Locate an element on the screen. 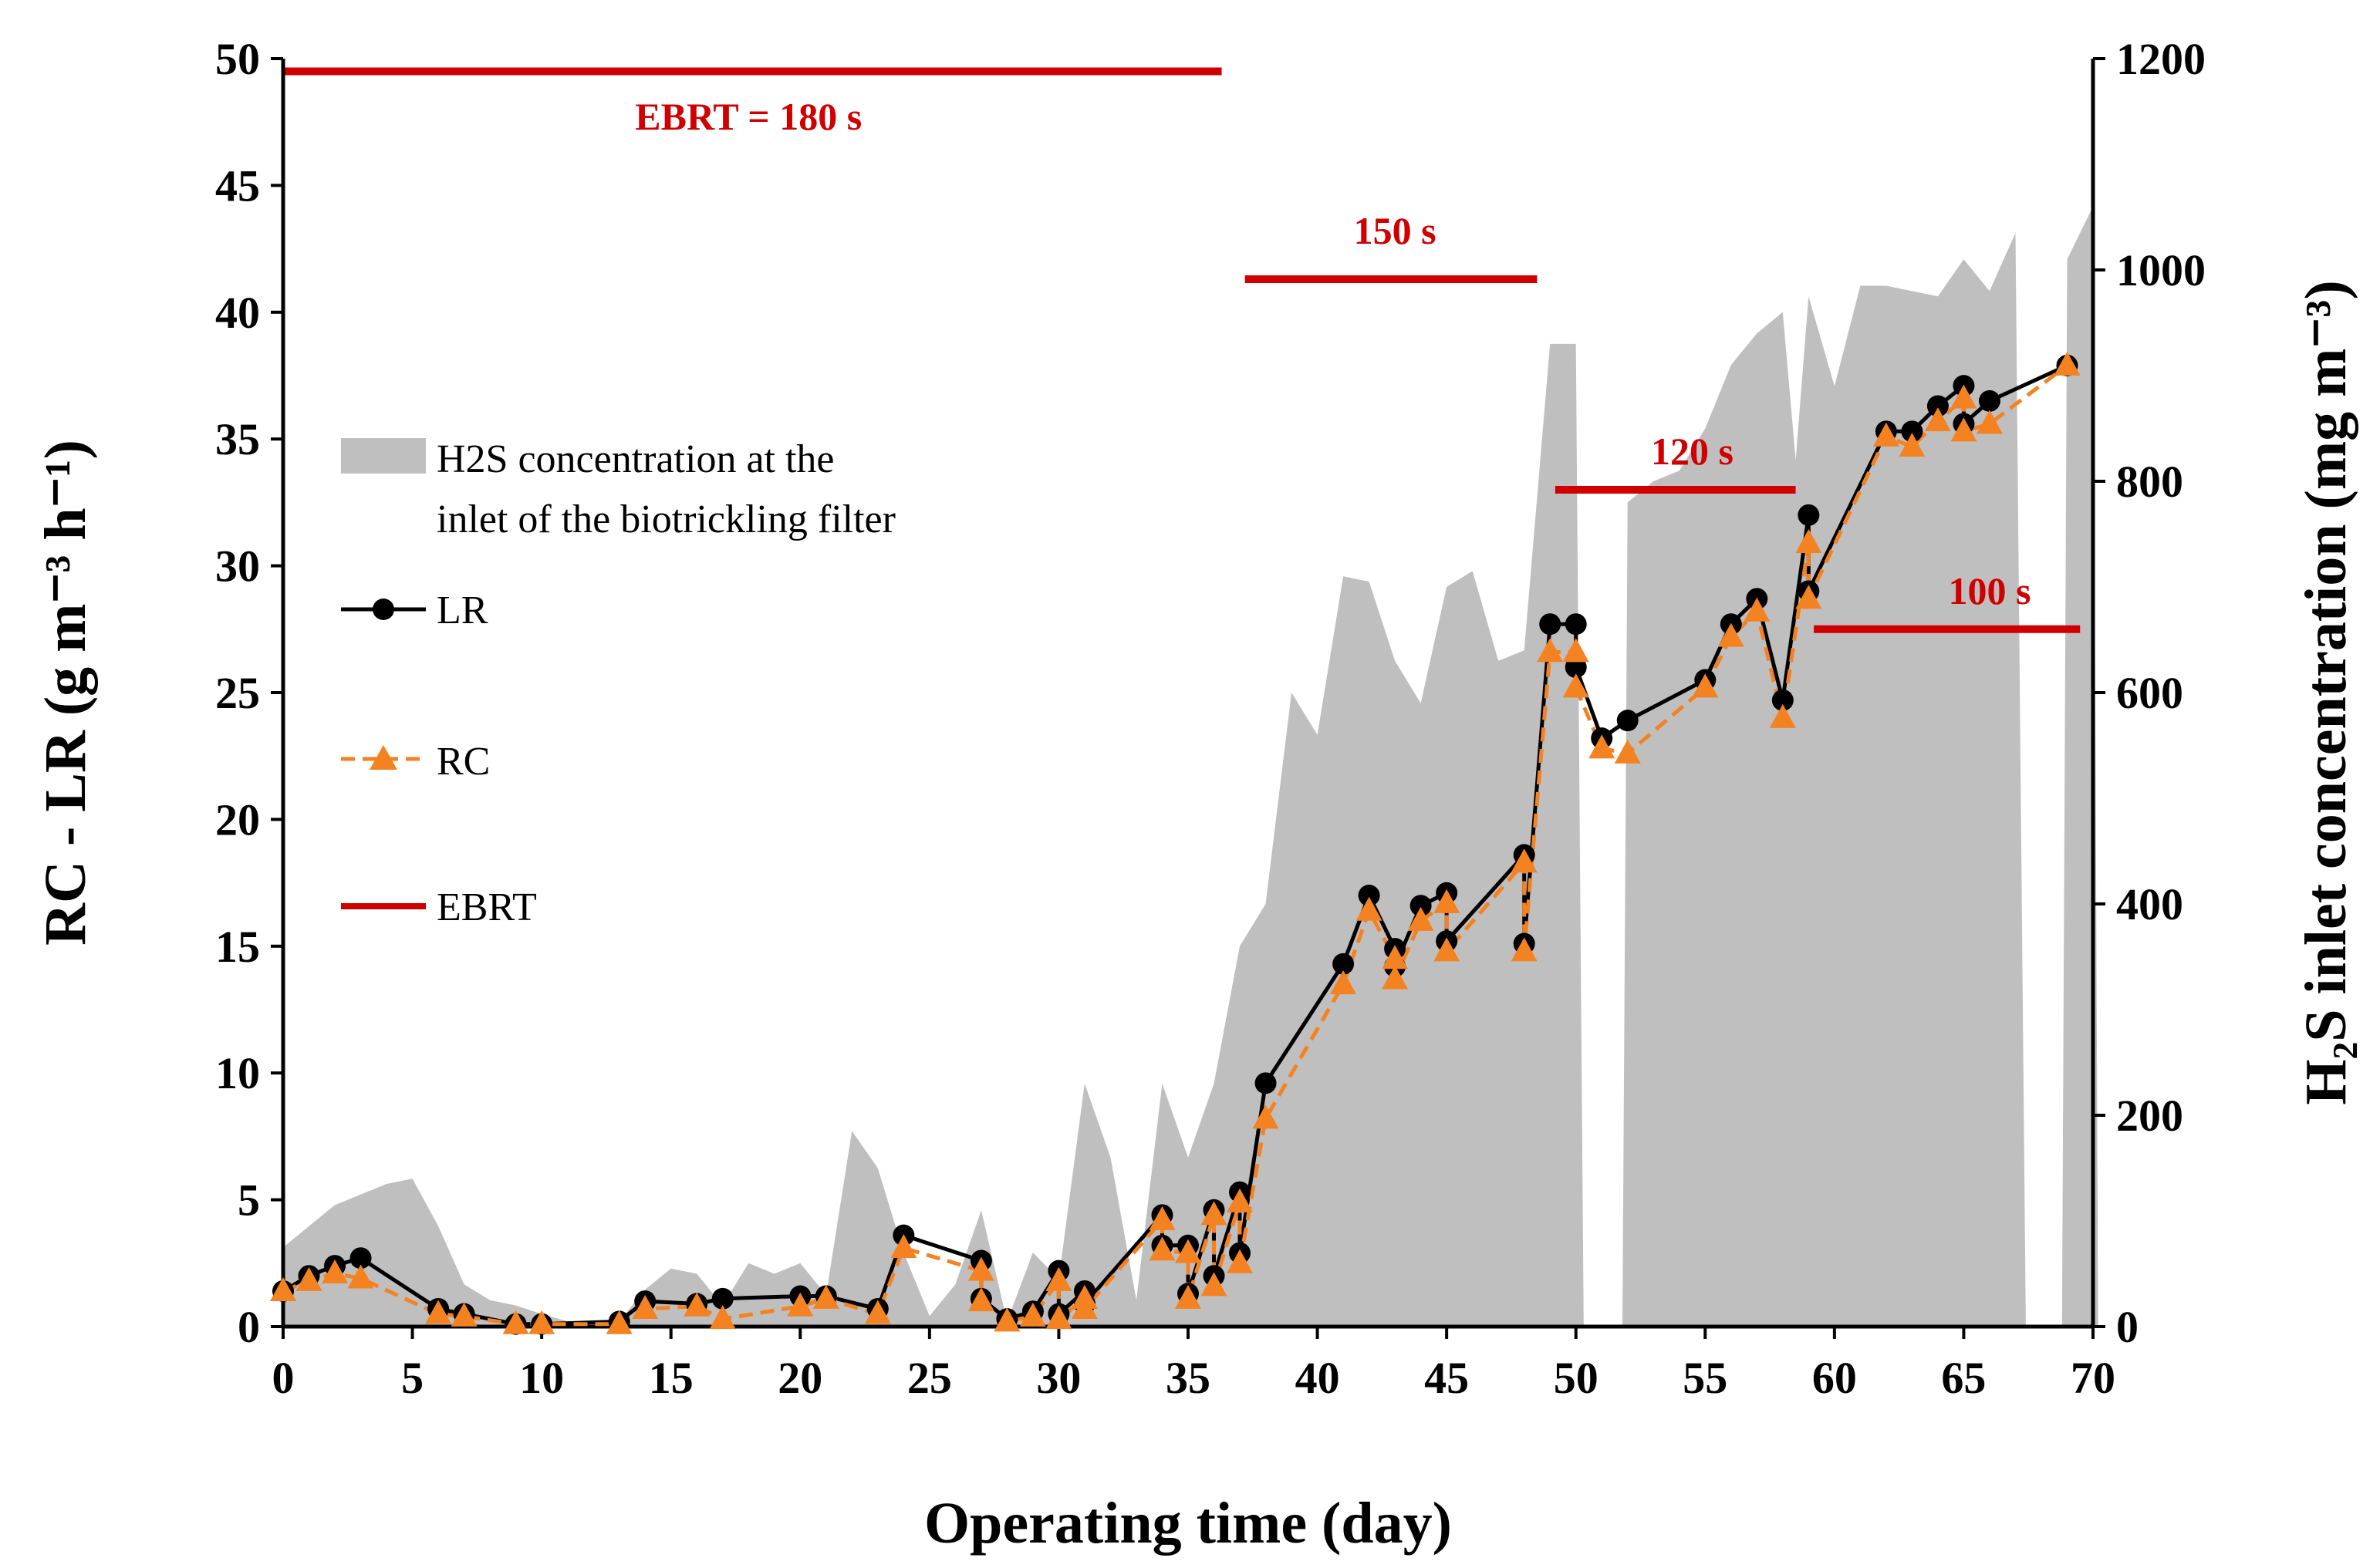 Image resolution: width=2380 pixels, height=1568 pixels. ebrt-label-4: 100 s is located at coordinates (1989, 591).